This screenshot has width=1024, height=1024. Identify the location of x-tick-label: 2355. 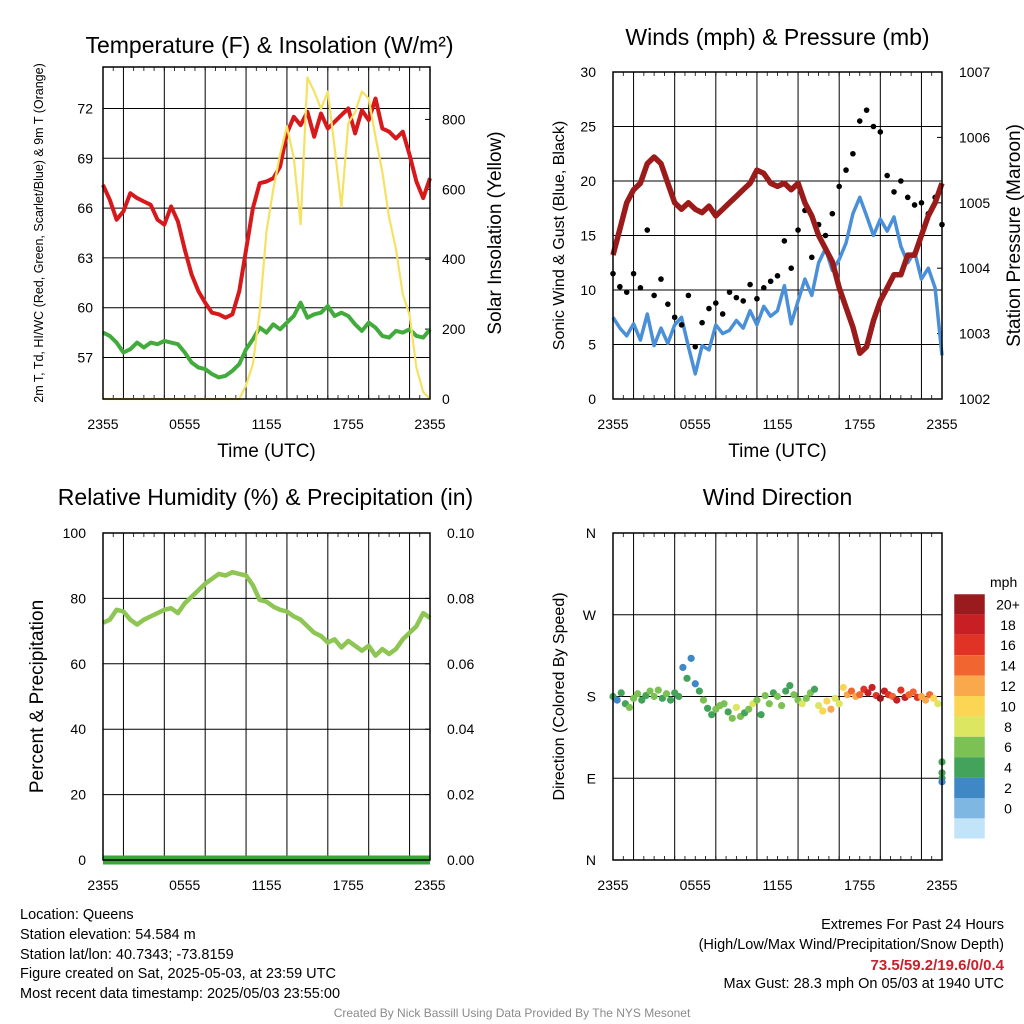
(102, 424).